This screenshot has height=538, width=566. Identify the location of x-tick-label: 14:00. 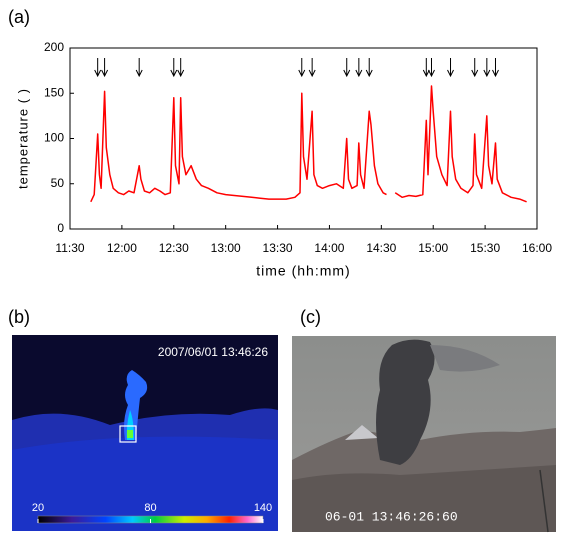
(329, 248).